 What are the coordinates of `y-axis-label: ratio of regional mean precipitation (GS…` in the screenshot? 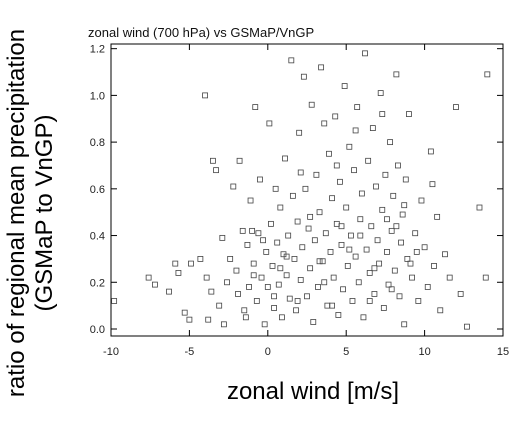 It's located at (30, 213).